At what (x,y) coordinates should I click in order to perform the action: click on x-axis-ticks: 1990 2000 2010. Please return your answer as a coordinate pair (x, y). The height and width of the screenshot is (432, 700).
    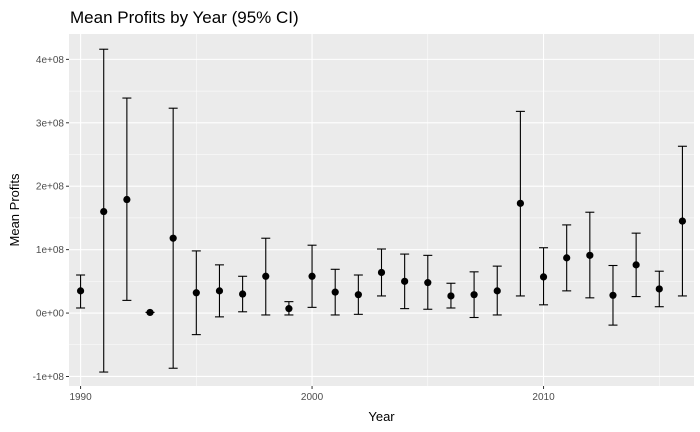
    Looking at the image, I should click on (312, 394).